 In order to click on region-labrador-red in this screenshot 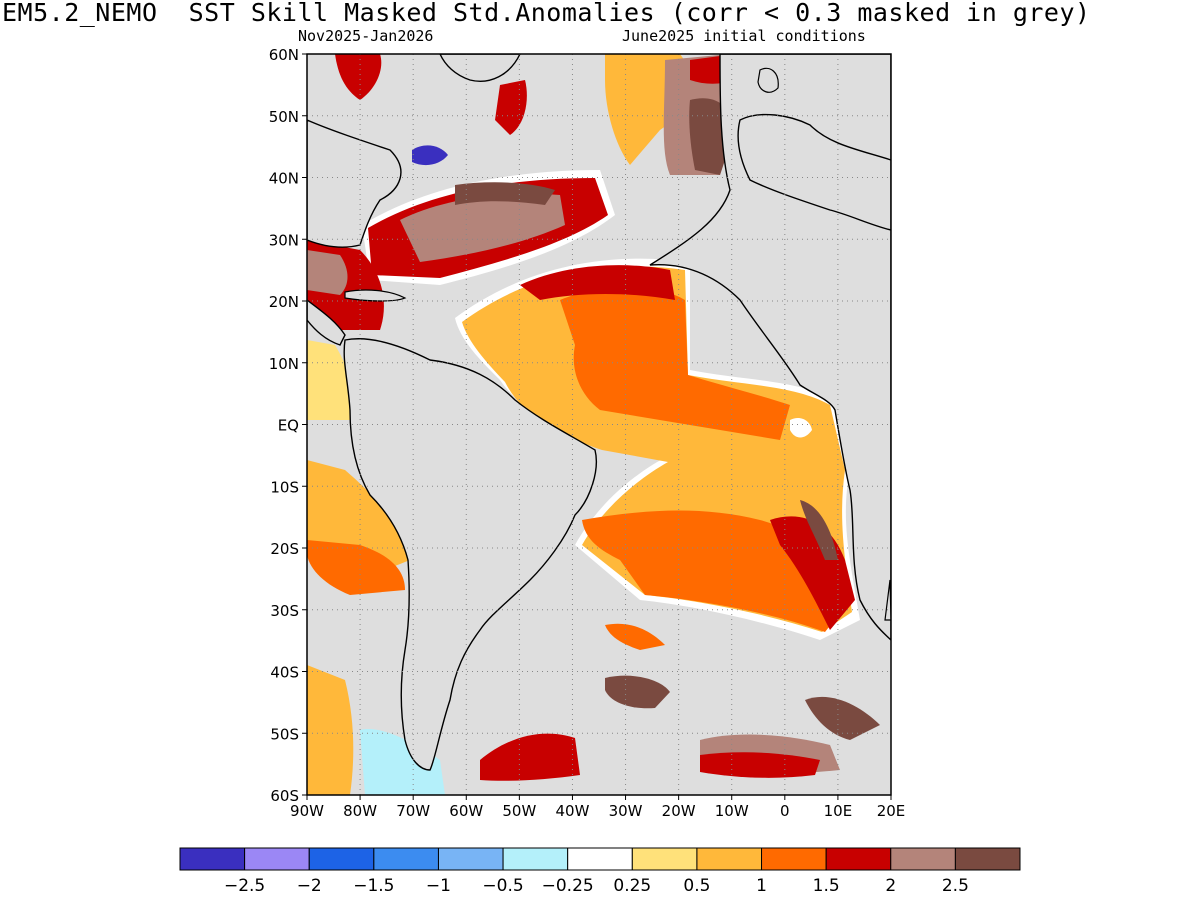, I will do `click(358, 77)`.